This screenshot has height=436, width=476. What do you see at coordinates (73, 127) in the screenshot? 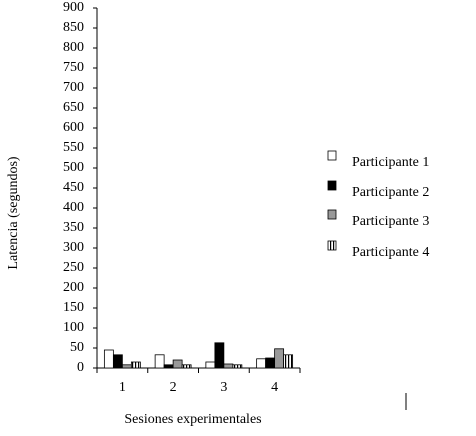
I see `y-tick-label: 600` at bounding box center [73, 127].